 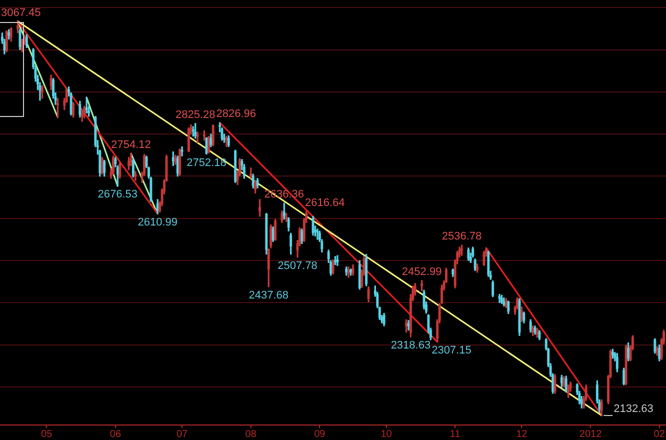 I want to click on x-tick-label: 09, so click(x=320, y=434).